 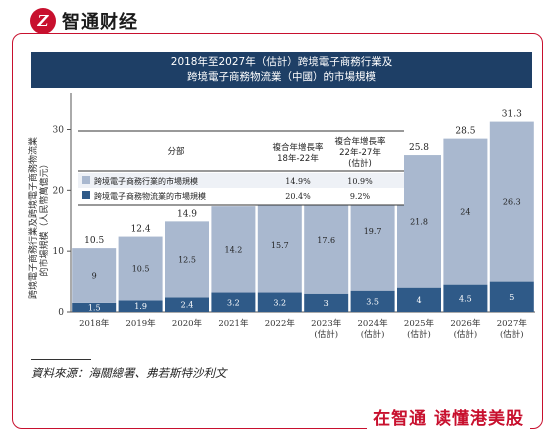 I want to click on data-label-logistics: 5, so click(x=511, y=297).